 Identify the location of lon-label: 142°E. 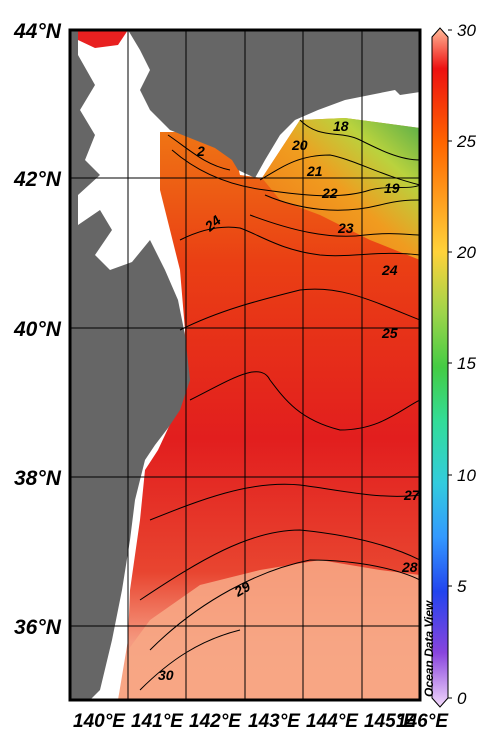
(215, 721).